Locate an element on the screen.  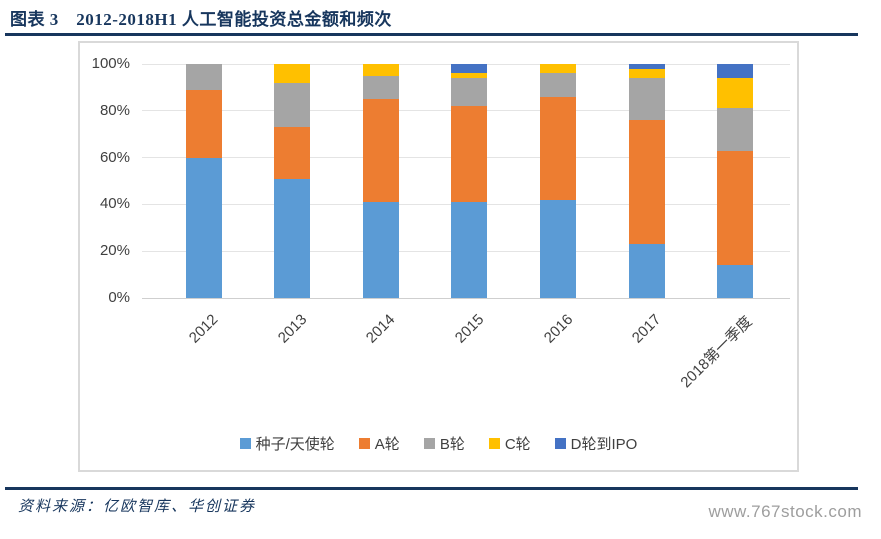
y-axis-tick-label: 60% is located at coordinates (114, 157).